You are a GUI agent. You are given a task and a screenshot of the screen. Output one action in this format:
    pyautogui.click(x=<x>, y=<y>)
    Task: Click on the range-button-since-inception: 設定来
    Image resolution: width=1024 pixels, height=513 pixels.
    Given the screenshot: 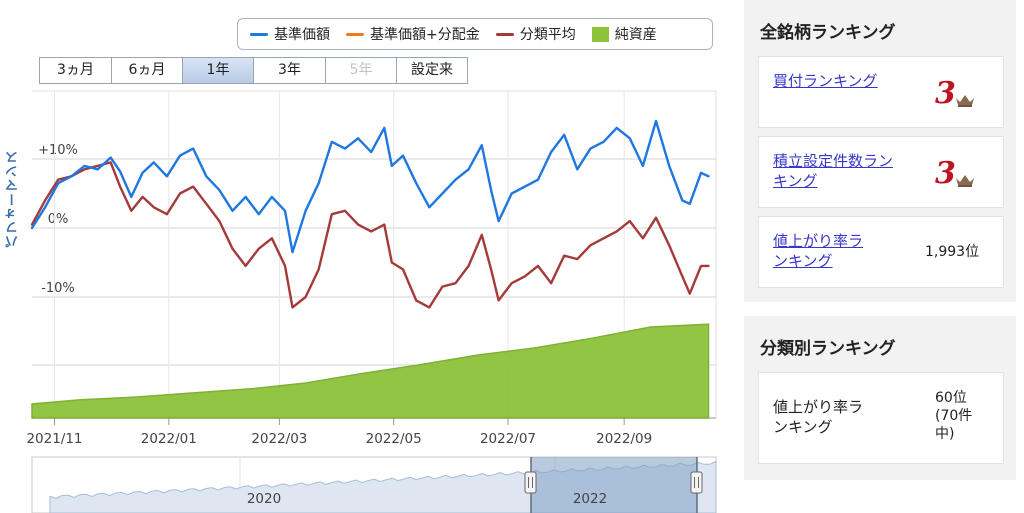 What is the action you would take?
    pyautogui.click(x=432, y=70)
    